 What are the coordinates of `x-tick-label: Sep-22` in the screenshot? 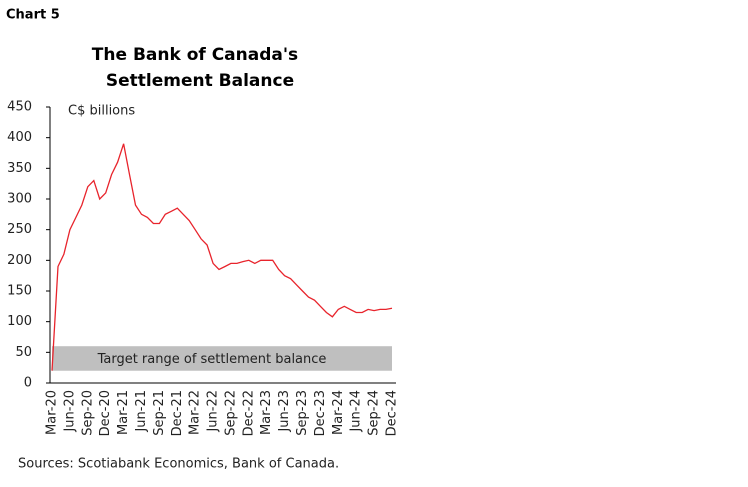 It's located at (230, 413).